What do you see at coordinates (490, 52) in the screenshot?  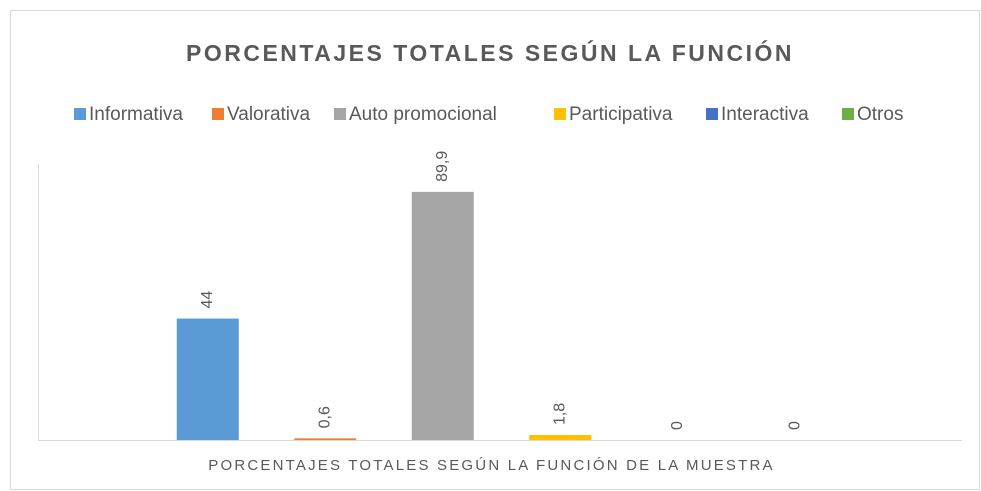 I see `chart-title: PORCENTAJES TOTALES SEGÚN LA FUNCIÓN` at bounding box center [490, 52].